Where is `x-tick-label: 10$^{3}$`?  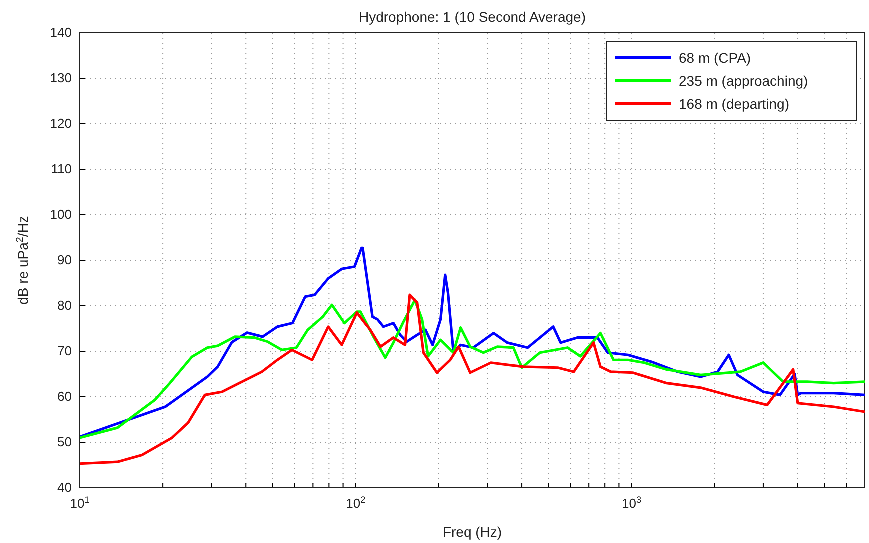 x-tick-label: 10$^{3}$ is located at coordinates (632, 503).